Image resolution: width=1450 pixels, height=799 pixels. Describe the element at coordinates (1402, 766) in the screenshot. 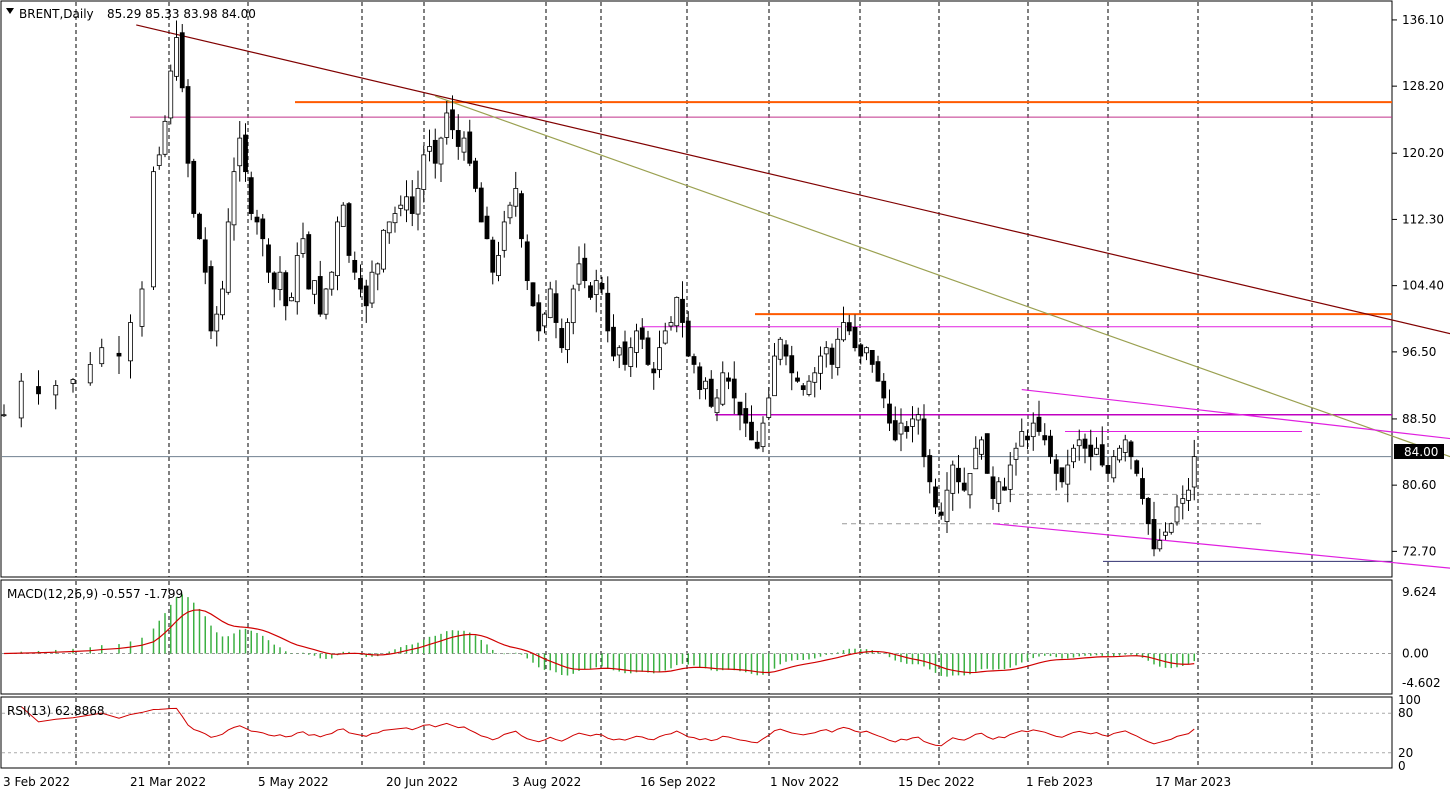

I see `rsi-tick-label: 0` at that location.